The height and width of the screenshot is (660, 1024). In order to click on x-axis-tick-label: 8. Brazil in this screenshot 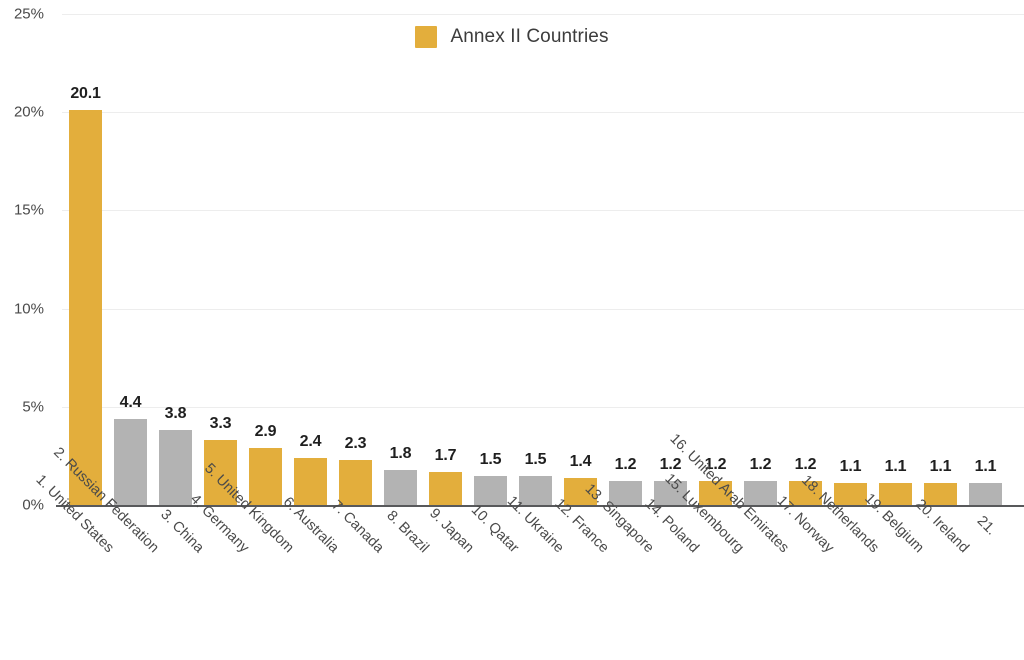, I will do `click(407, 532)`.